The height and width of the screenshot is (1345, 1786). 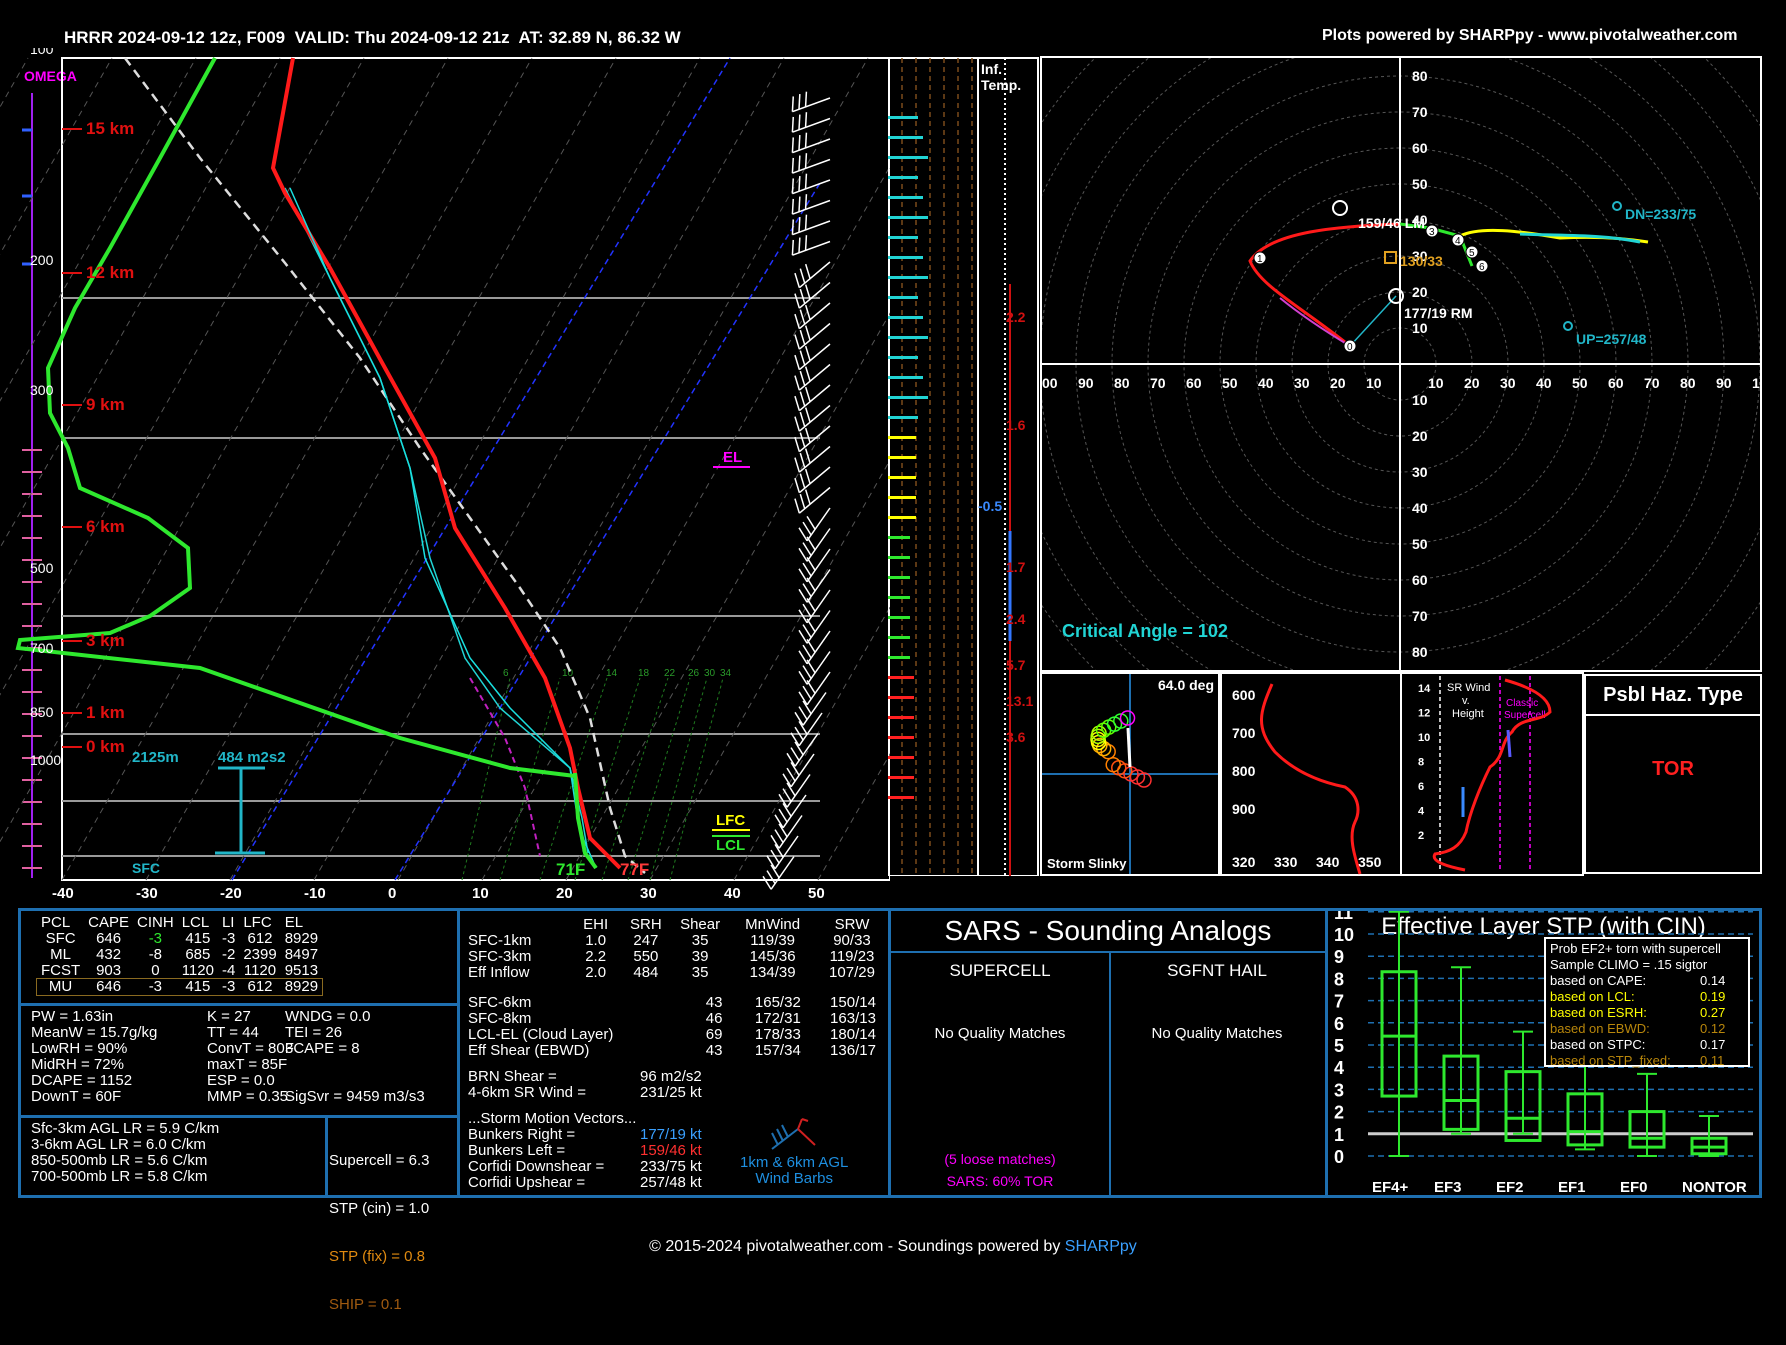 What do you see at coordinates (79, 1048) in the screenshot?
I see `thermo-value: LowRH = 90%` at bounding box center [79, 1048].